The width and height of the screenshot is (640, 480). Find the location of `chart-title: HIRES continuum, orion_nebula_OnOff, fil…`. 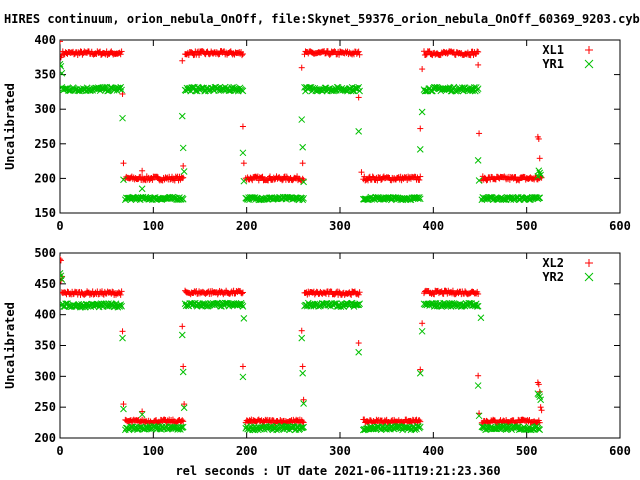

chart-title: HIRES continuum, orion_nebula_OnOff, fil… is located at coordinates (322, 19).